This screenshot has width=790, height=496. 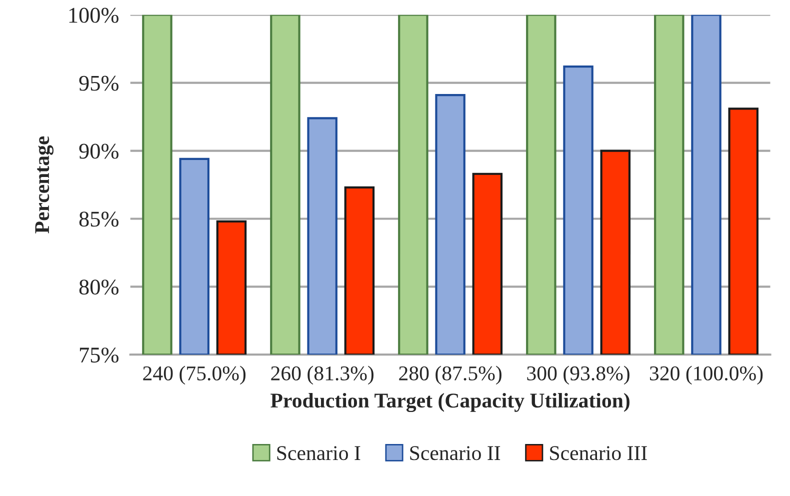 I want to click on x-tick-label: 260 (81.3%), so click(x=322, y=375).